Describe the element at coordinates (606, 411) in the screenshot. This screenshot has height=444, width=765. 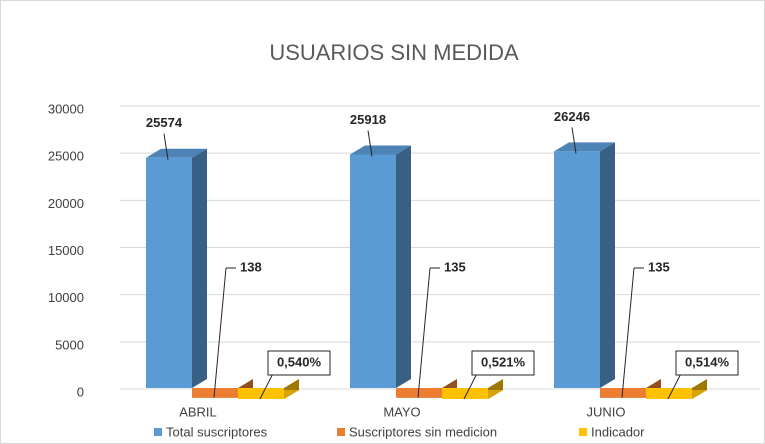
I see `x-tick-label: JUNIO` at that location.